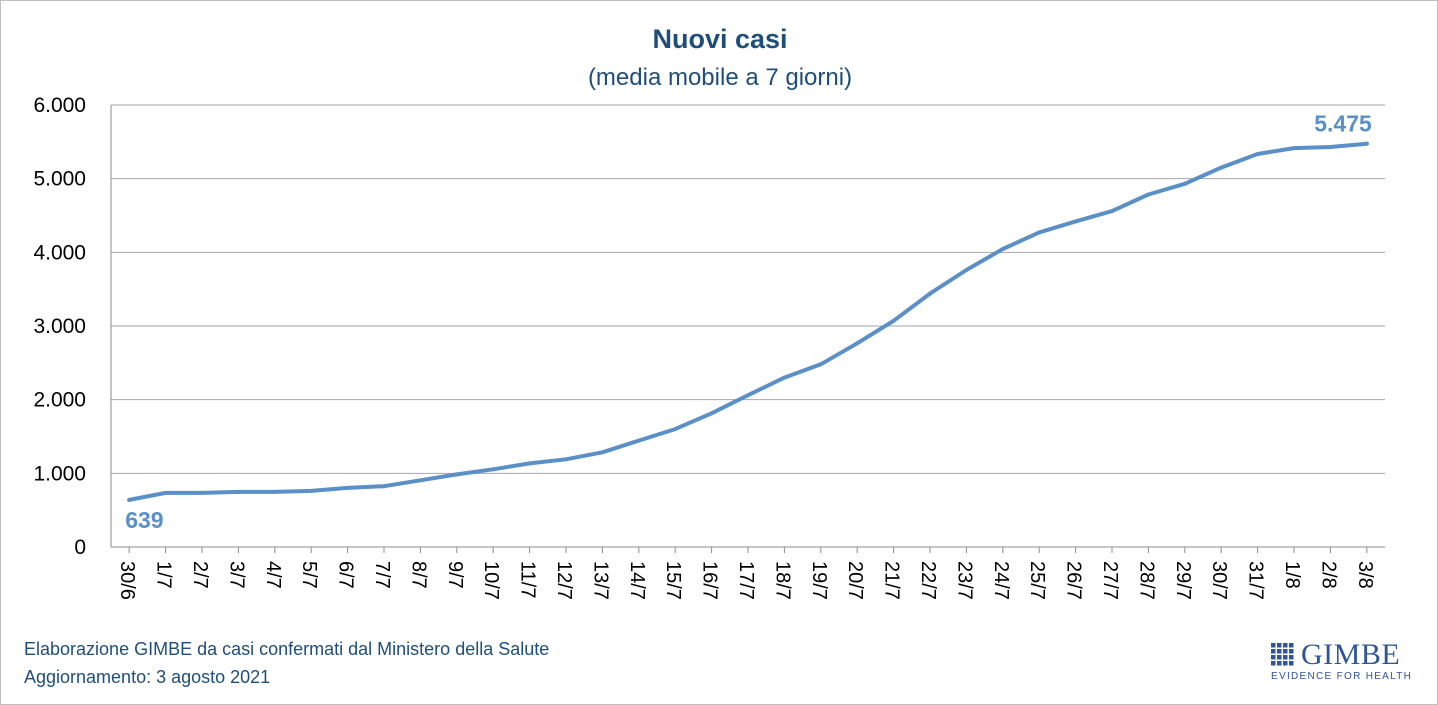 The image size is (1438, 705). Describe the element at coordinates (928, 580) in the screenshot. I see `x-tick-label: 22/7` at that location.